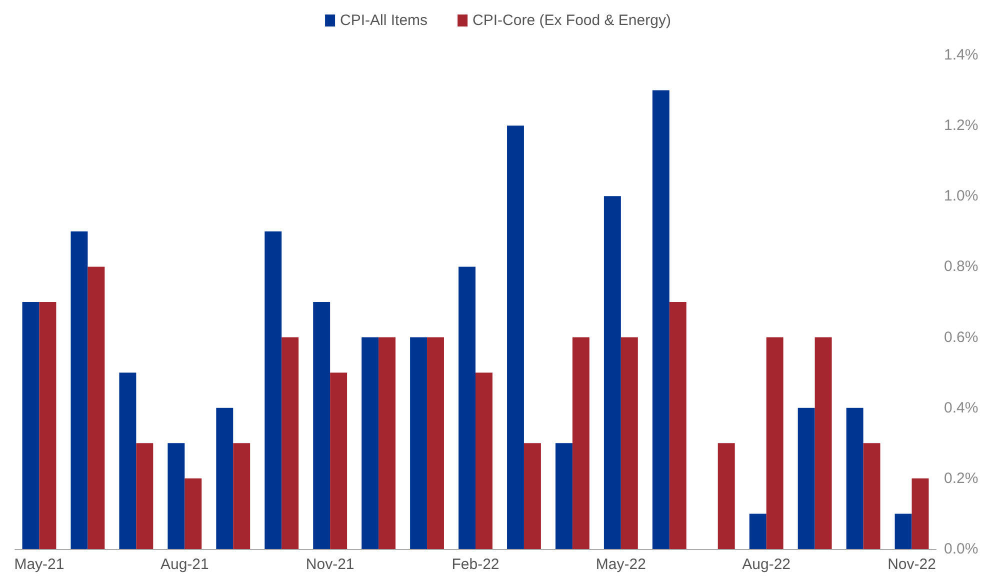 The height and width of the screenshot is (579, 996). I want to click on x-tick-label: Nov-21, so click(330, 564).